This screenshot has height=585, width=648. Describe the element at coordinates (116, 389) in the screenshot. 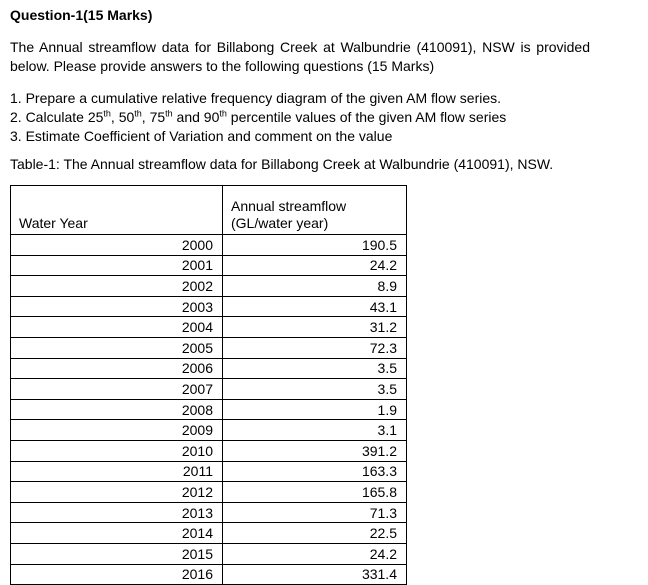

I see `year-cell: 2007` at that location.